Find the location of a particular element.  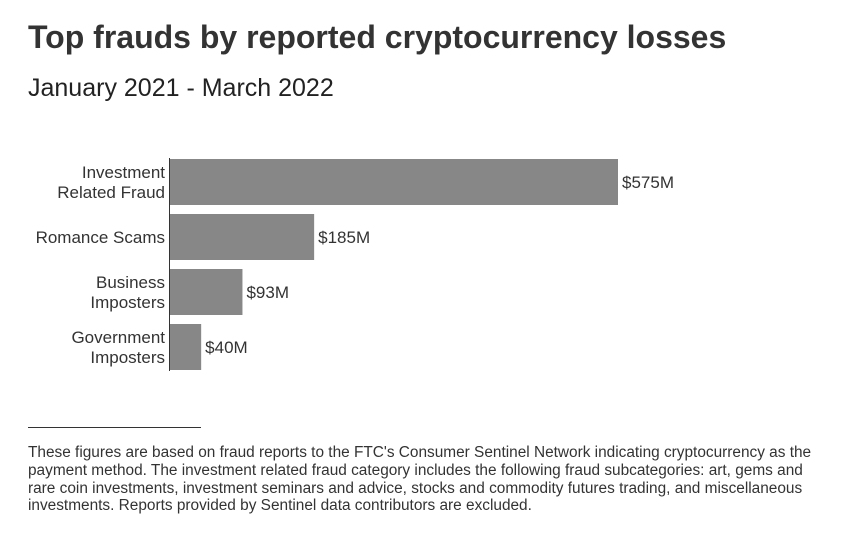

category-label-line: Business is located at coordinates (130, 282).